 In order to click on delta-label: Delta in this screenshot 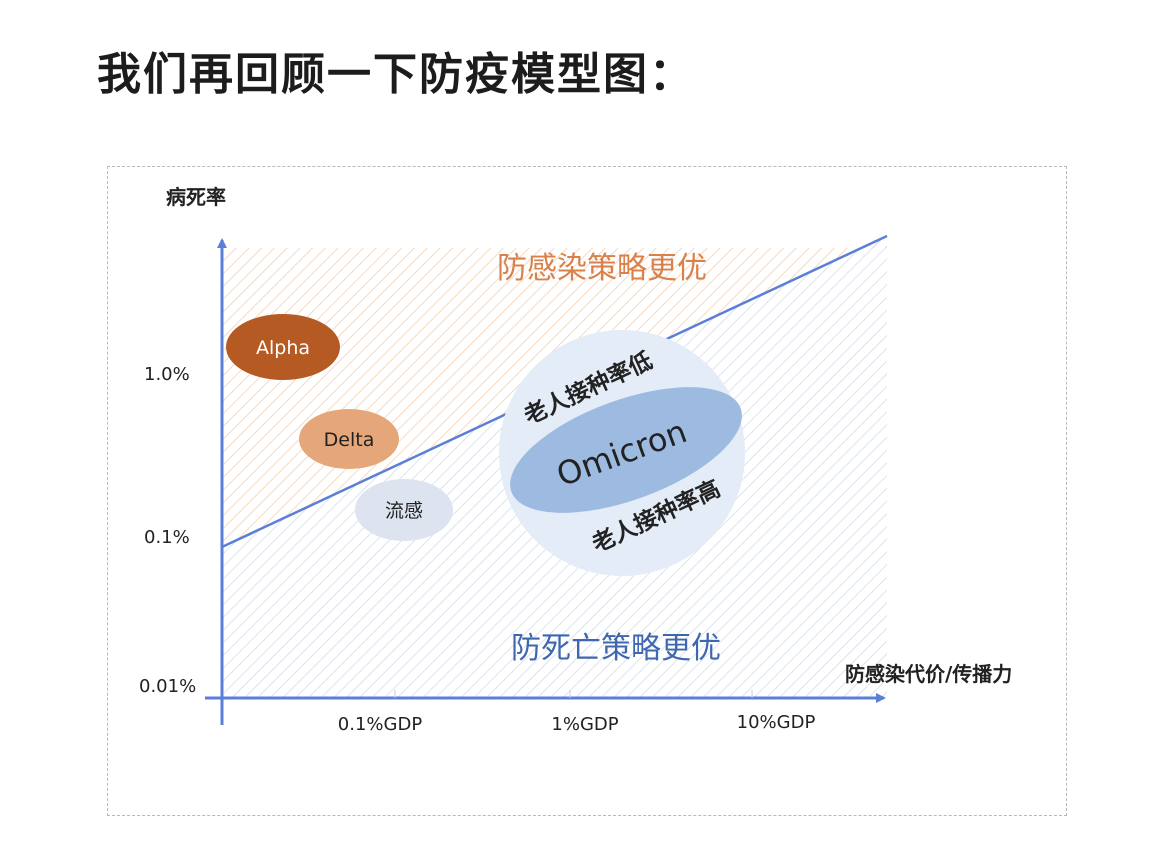, I will do `click(349, 440)`.